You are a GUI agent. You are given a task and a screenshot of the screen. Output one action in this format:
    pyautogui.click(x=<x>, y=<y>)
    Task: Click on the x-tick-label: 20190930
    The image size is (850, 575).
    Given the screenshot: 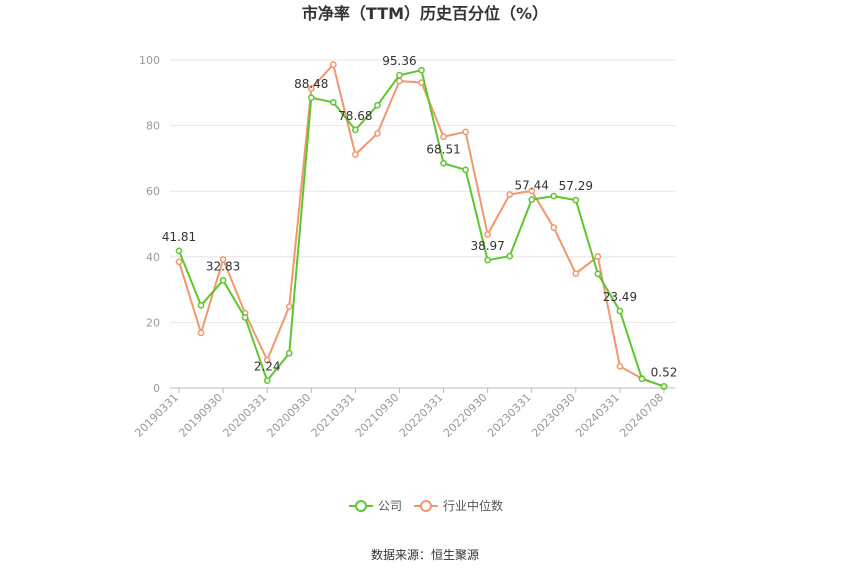 What is the action you would take?
    pyautogui.click(x=200, y=415)
    